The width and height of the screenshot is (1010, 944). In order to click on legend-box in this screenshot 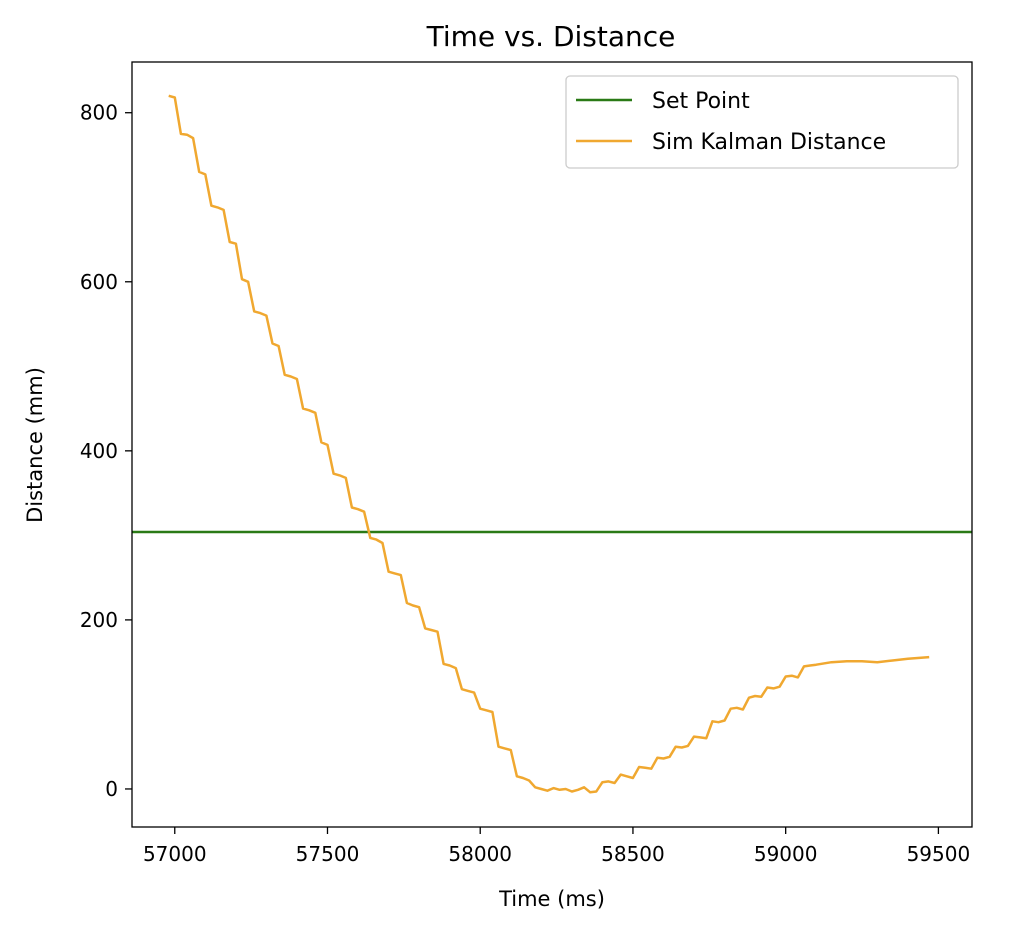, I will do `click(762, 122)`.